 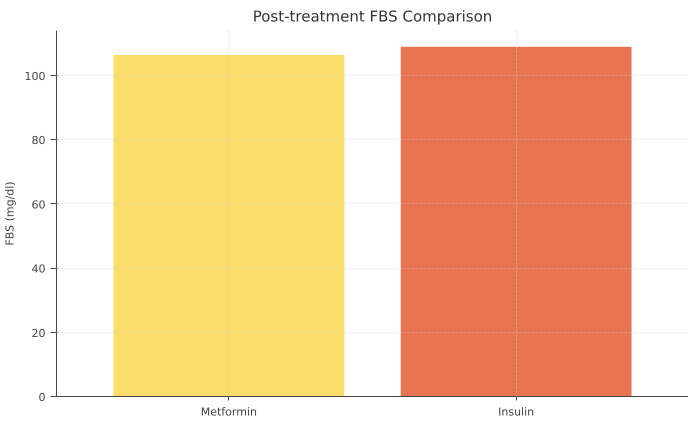 I want to click on x-tick-label: Insulin, so click(x=516, y=412).